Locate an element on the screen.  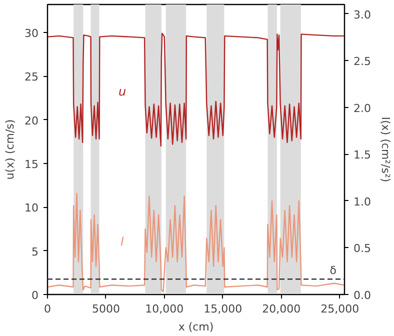
y2-tick-label: 2.5 is located at coordinates (362, 61).